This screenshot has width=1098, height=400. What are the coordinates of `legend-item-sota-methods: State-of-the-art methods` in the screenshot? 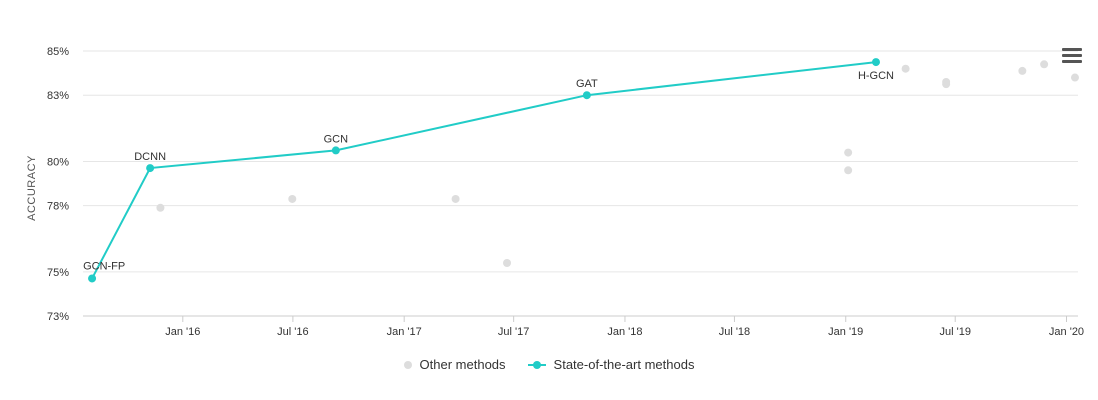 It's located at (611, 364).